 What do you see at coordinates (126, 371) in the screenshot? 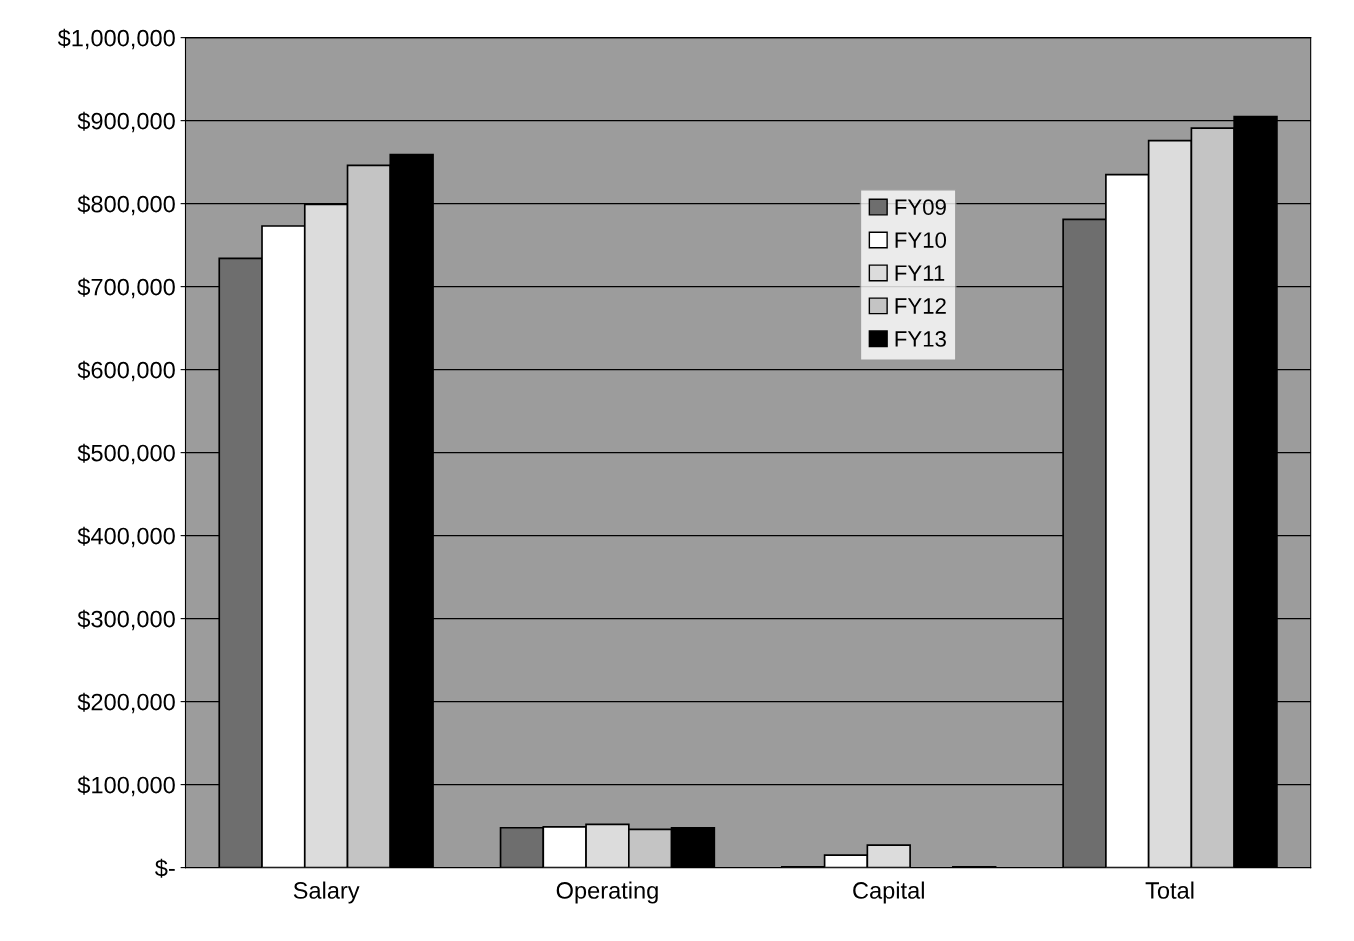
I see `y-tick-label: $600,000` at bounding box center [126, 371].